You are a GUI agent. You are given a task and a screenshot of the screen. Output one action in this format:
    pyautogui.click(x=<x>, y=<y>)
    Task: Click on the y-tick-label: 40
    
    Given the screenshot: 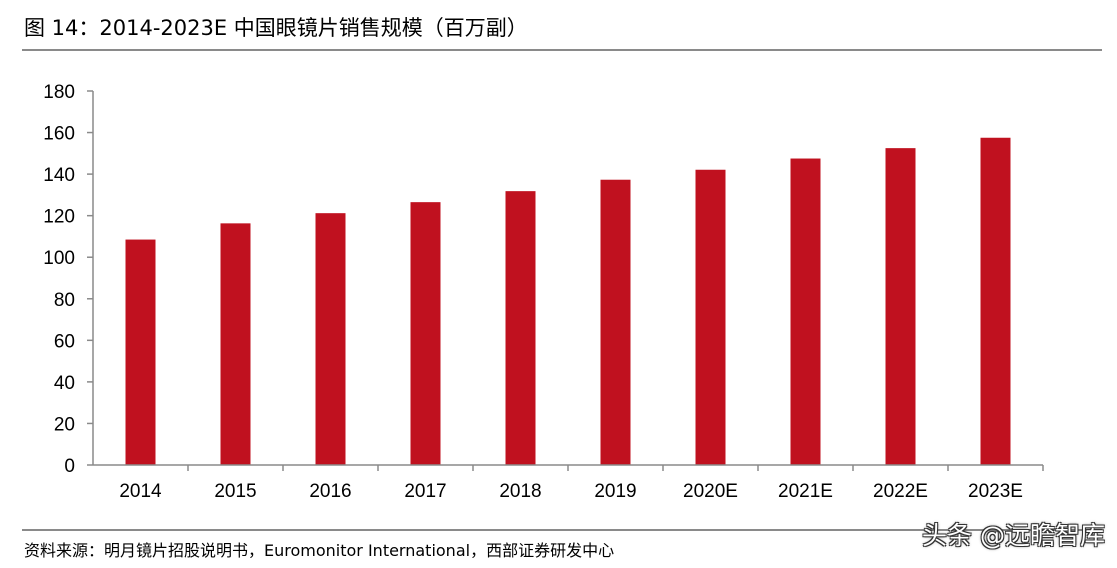 What is the action you would take?
    pyautogui.click(x=64, y=383)
    